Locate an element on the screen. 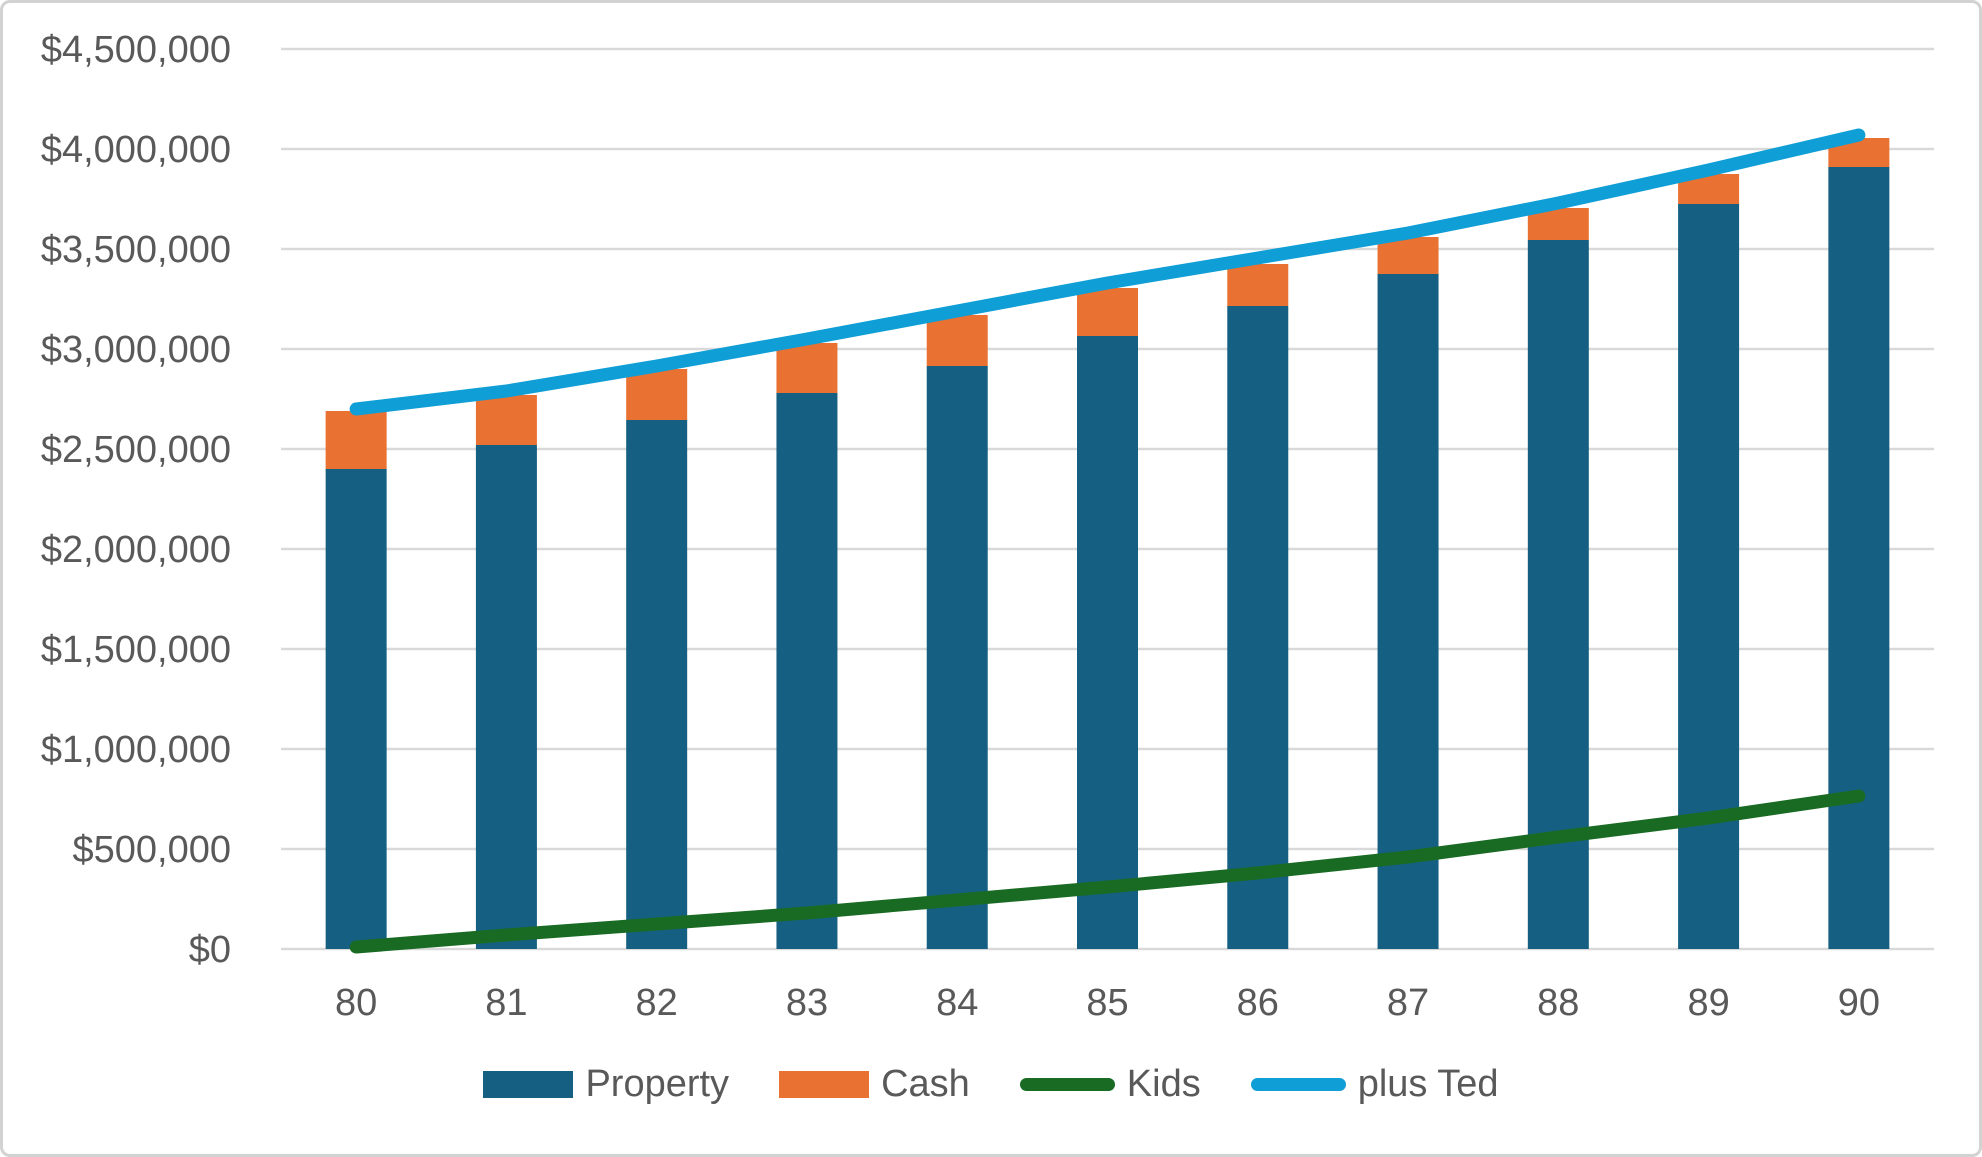  x-tick-label: 82 is located at coordinates (657, 1003).